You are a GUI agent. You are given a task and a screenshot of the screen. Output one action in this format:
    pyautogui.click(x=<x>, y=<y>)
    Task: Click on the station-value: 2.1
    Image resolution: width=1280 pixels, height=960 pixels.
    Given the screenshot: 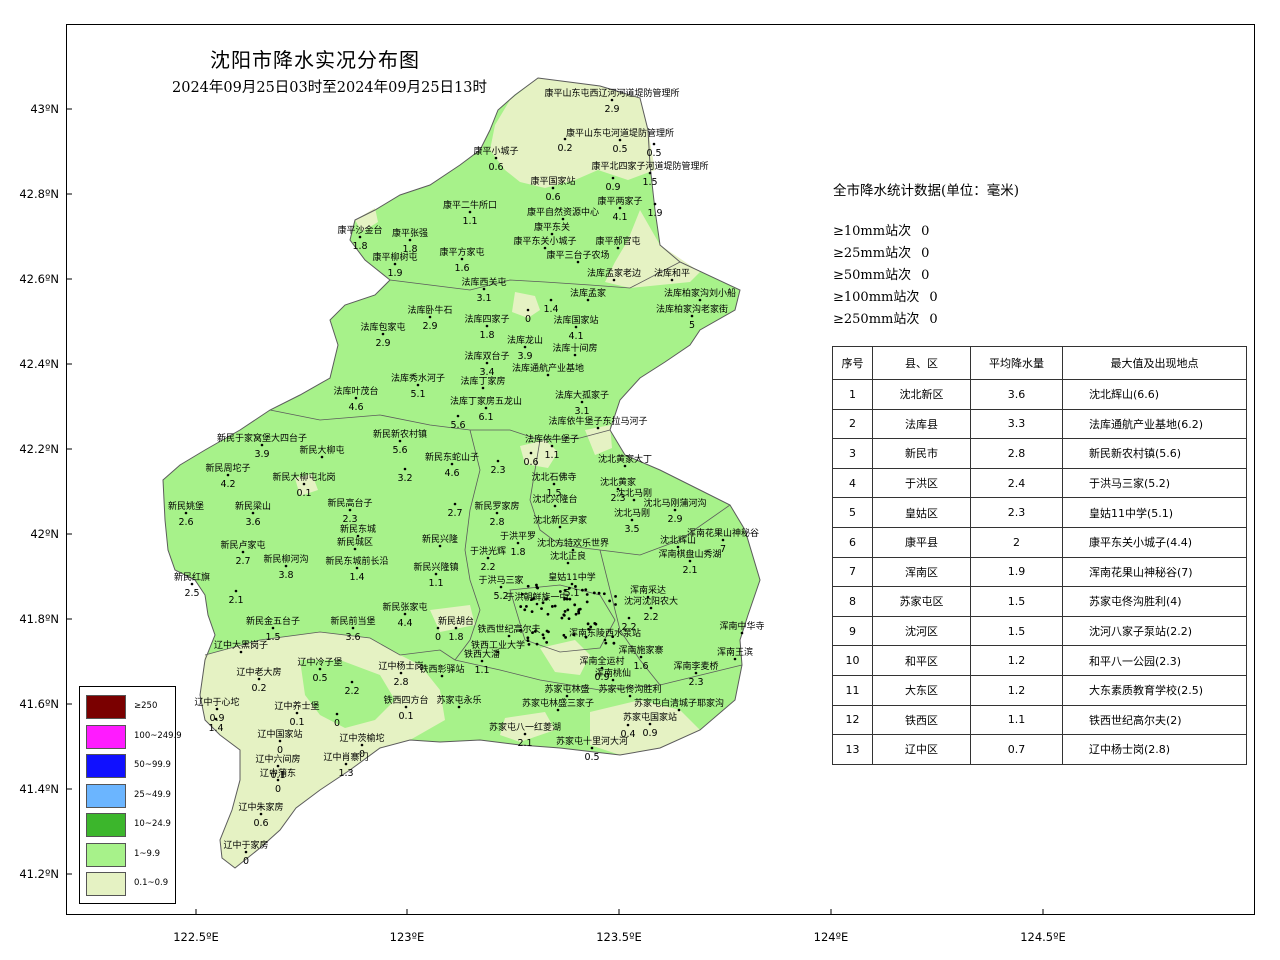 What is the action you would take?
    pyautogui.click(x=524, y=743)
    